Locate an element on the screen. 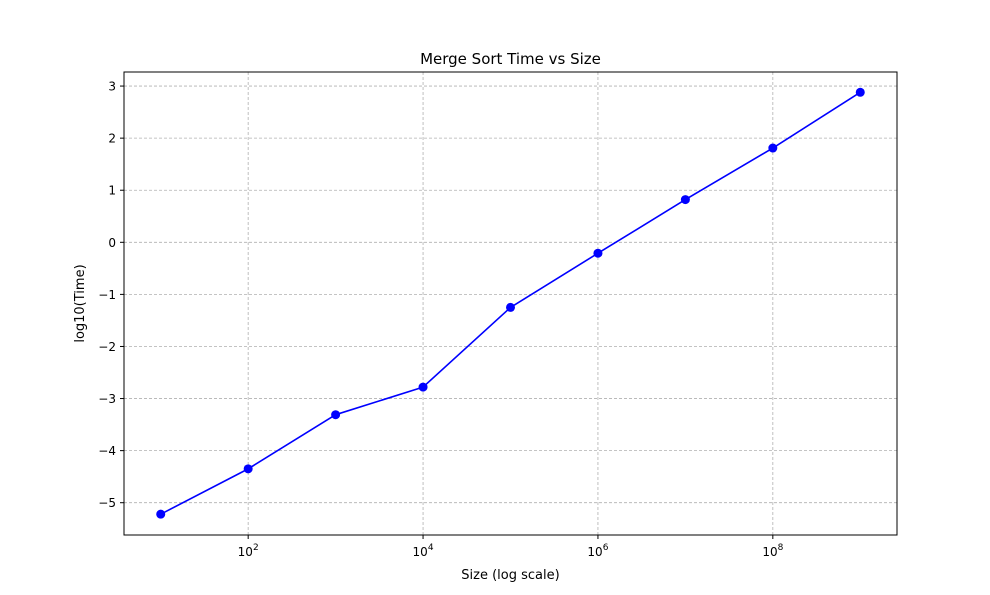 The width and height of the screenshot is (990, 595). y-tick-label: 3 is located at coordinates (112, 87).